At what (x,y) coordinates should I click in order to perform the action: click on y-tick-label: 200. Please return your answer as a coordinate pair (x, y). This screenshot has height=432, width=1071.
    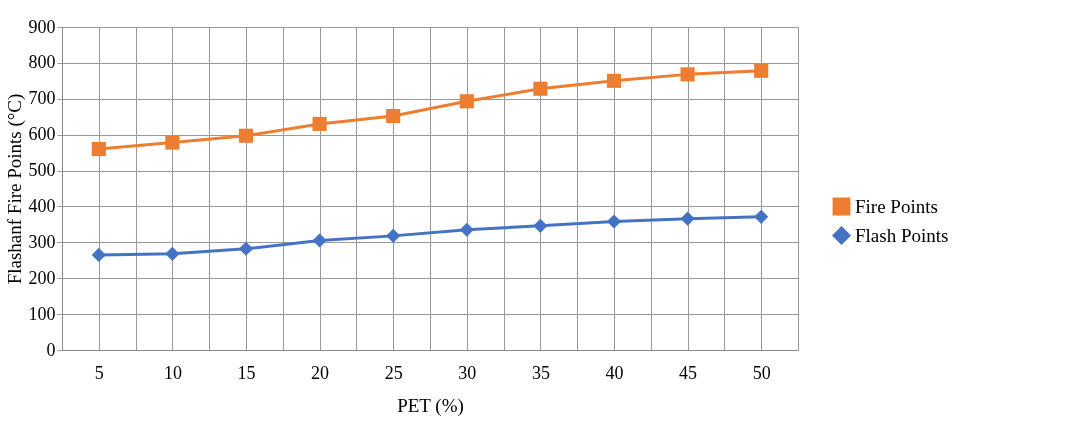
    Looking at the image, I should click on (42, 277).